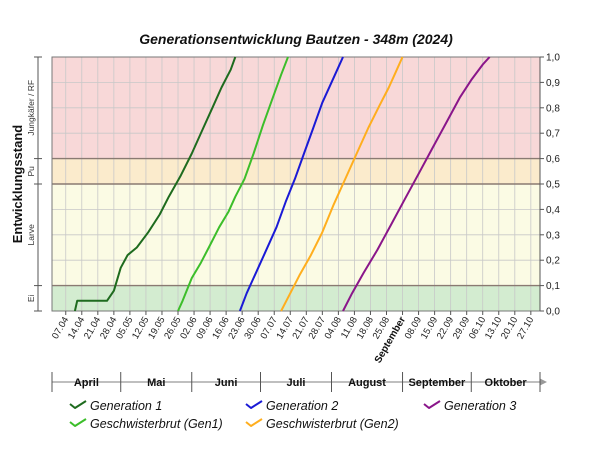 The image size is (600, 450). I want to click on legend-label-2: Generation 3, so click(480, 406).